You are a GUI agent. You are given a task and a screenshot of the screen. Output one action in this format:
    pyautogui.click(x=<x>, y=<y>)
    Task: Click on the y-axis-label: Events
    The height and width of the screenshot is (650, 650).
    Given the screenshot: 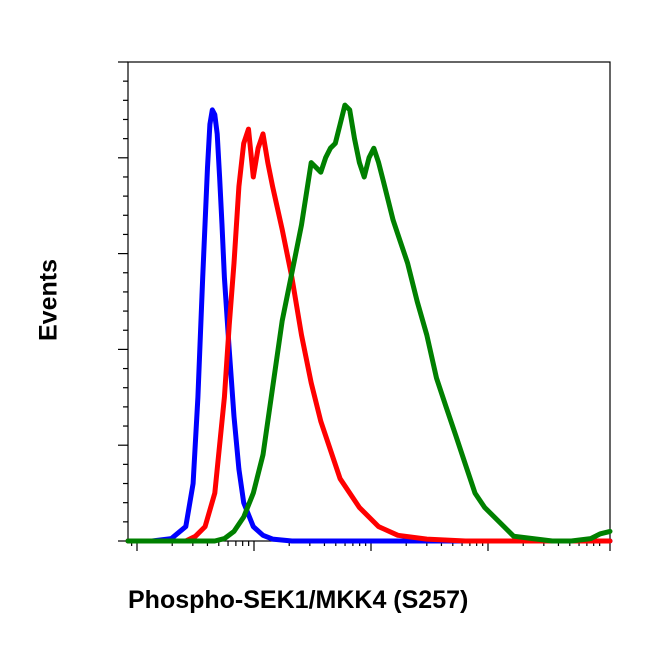 What is the action you would take?
    pyautogui.click(x=48, y=300)
    